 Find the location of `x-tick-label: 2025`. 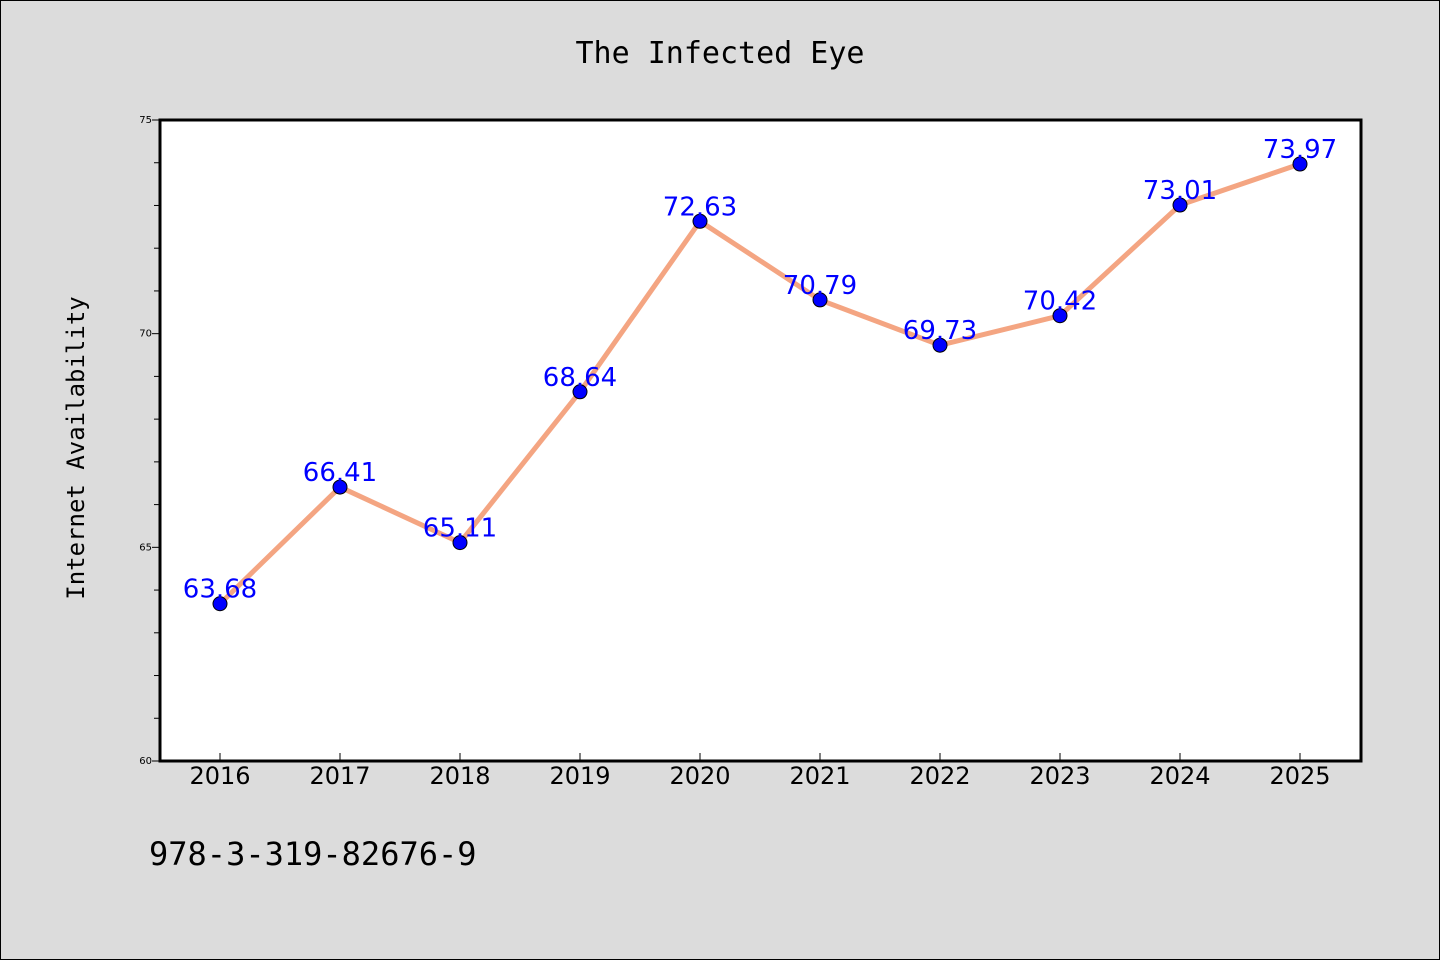

x-tick-label: 2025 is located at coordinates (1299, 776).